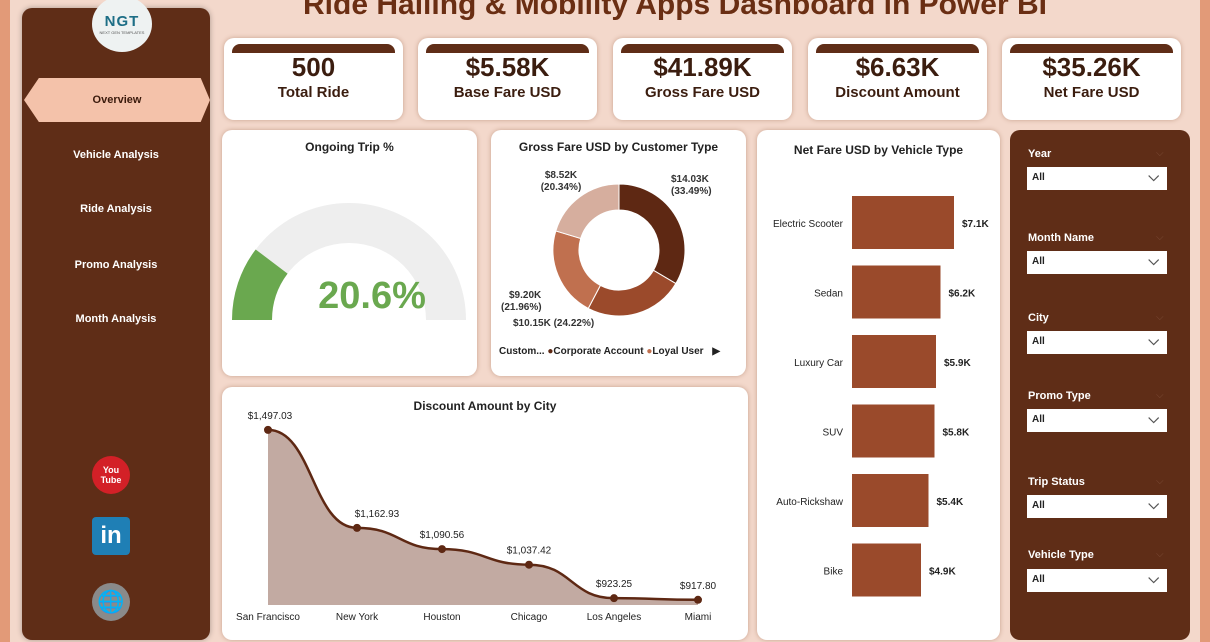  I want to click on kpi-label: Base Fare USD, so click(507, 92).